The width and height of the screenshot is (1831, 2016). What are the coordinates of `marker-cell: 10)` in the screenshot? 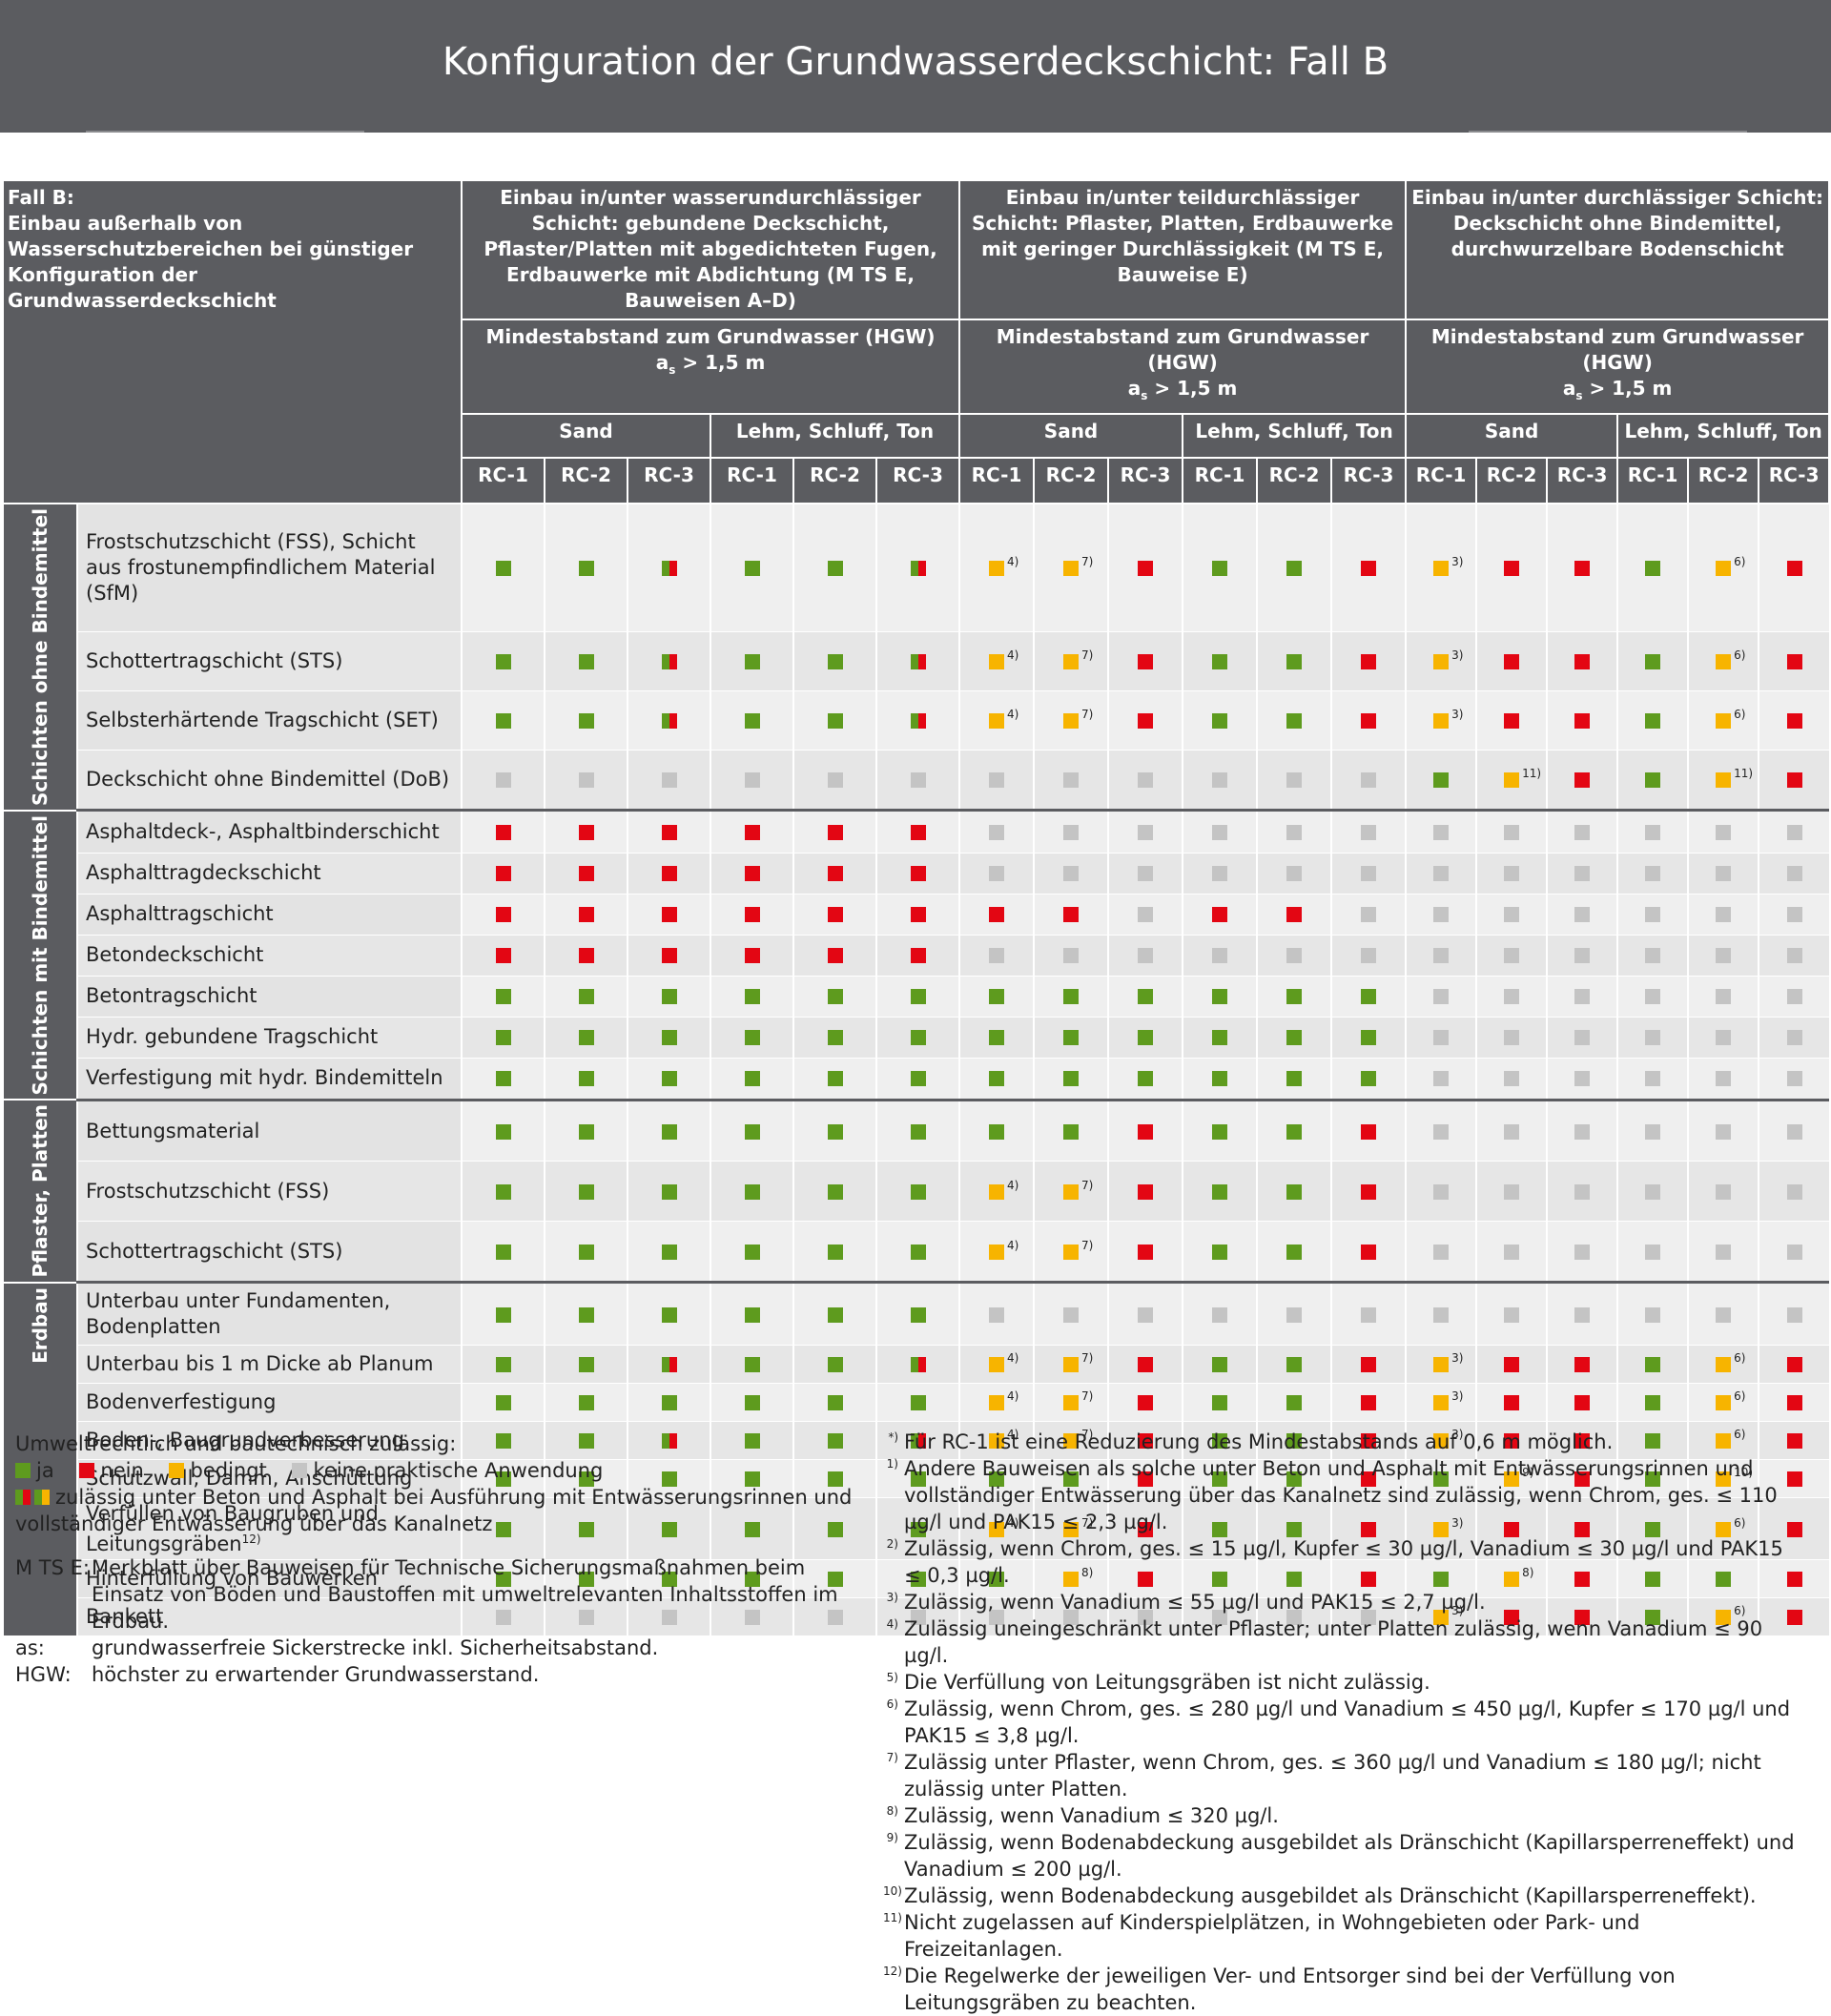 It's located at (1723, 1479).